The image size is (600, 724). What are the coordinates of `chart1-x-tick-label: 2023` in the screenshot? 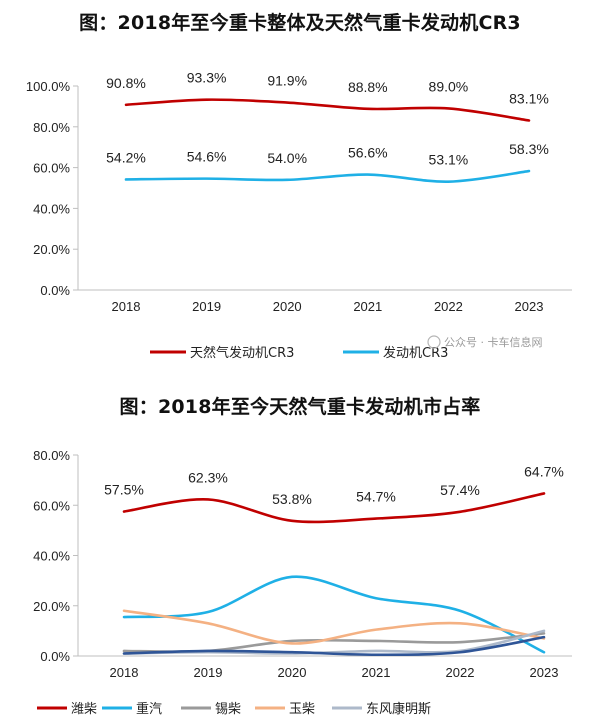 It's located at (529, 306).